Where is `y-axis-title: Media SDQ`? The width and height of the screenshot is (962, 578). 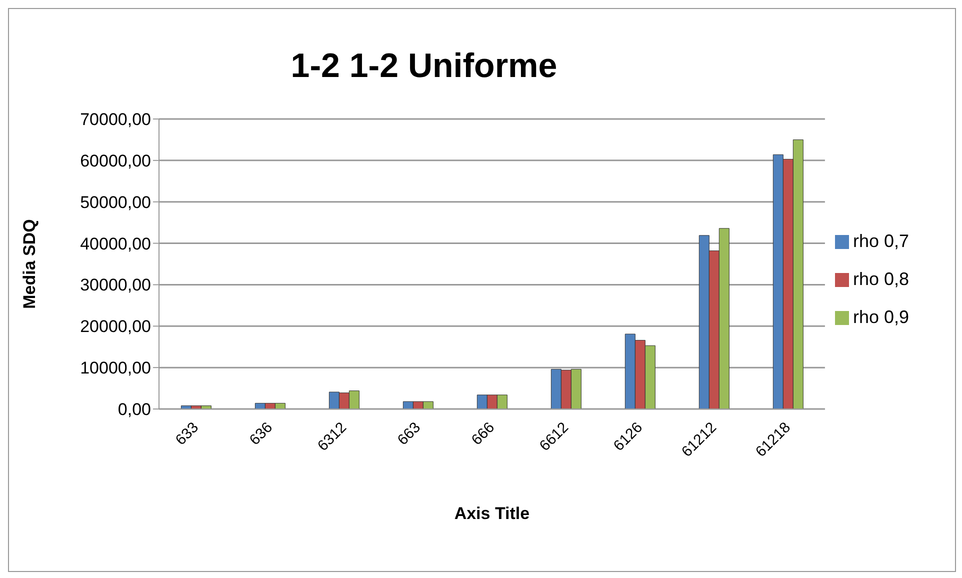 y-axis-title: Media SDQ is located at coordinates (30, 264).